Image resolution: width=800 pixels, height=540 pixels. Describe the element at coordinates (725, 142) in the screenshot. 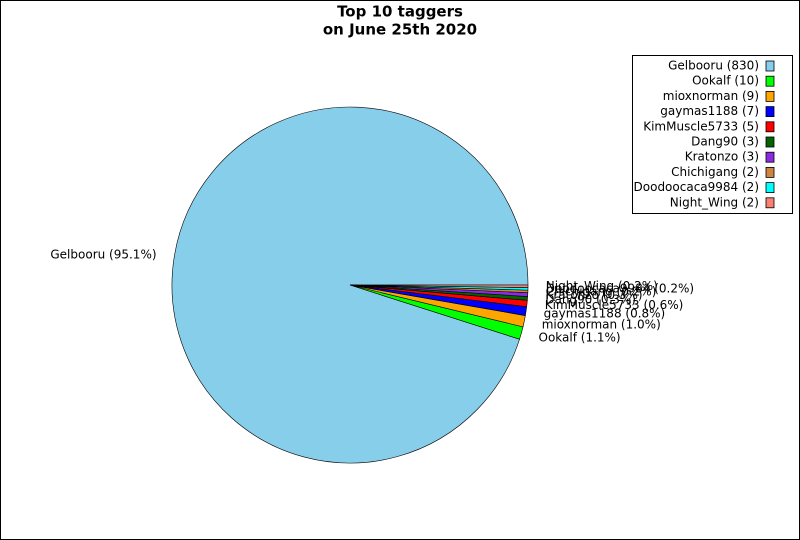

I see `legend-label: Dang90 (3)` at that location.